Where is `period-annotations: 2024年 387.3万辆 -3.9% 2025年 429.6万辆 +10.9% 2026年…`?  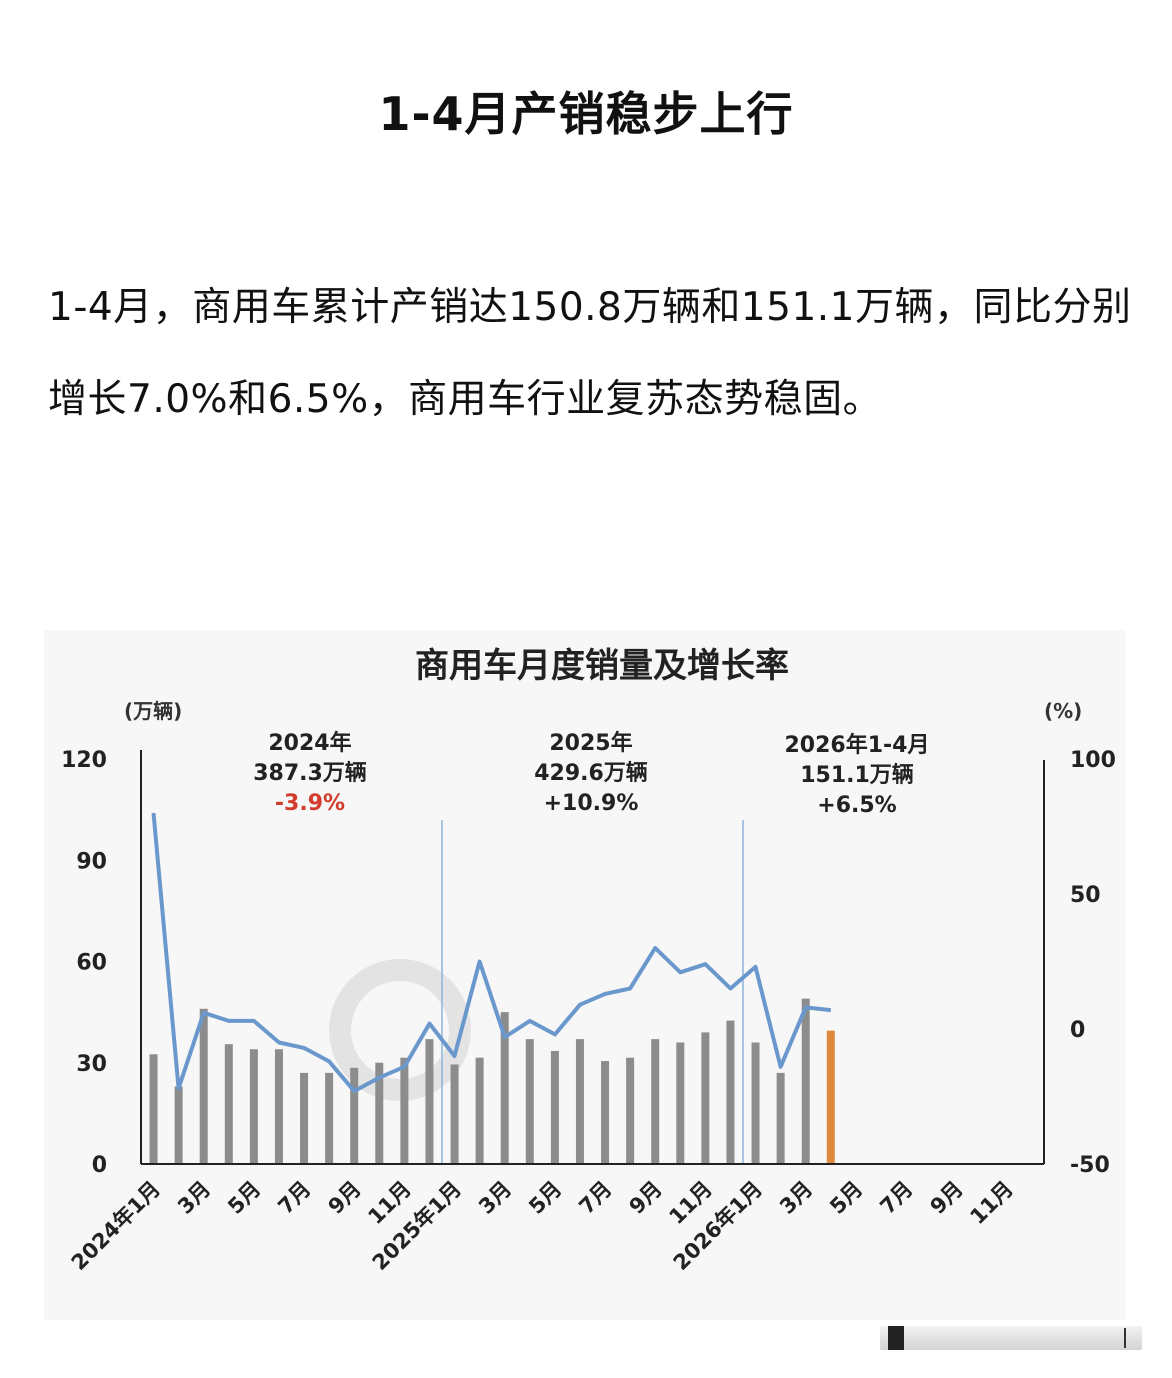
period-annotations: 2024年 387.3万辆 -3.9% 2025年 429.6万辆 +10.9% 2026年… is located at coordinates (591, 774).